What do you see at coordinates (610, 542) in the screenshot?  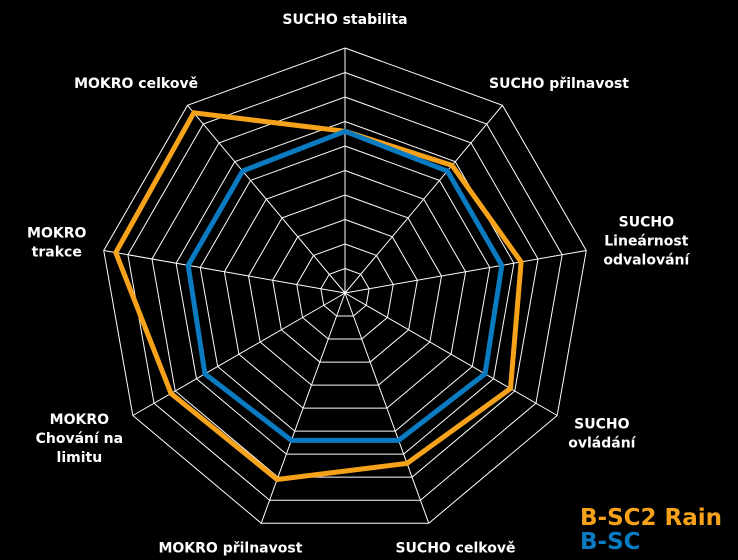 I see `legend-entry: B-SC` at bounding box center [610, 542].